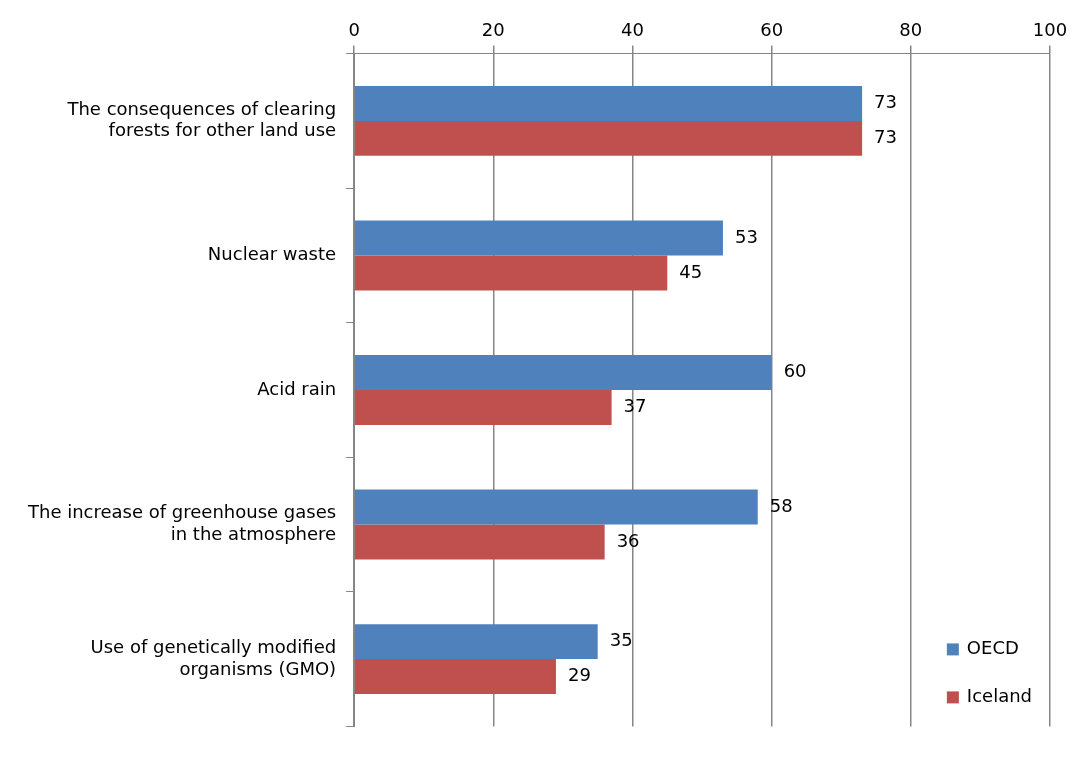  Describe the element at coordinates (621, 640) in the screenshot. I see `data-label: 35` at that location.